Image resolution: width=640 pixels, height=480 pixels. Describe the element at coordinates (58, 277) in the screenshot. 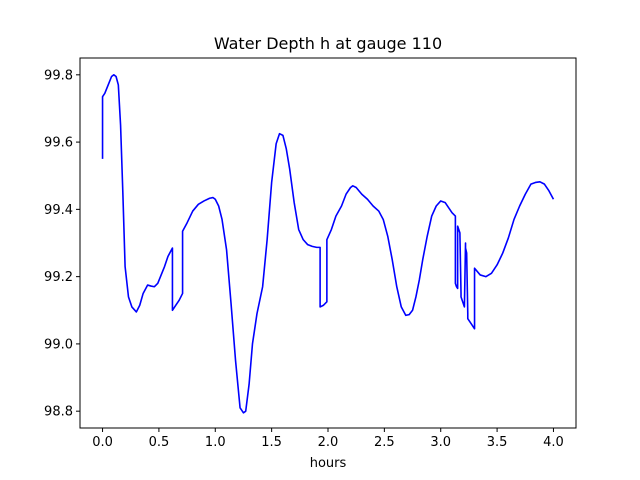

I see `y-tick-label: 99.2` at that location.